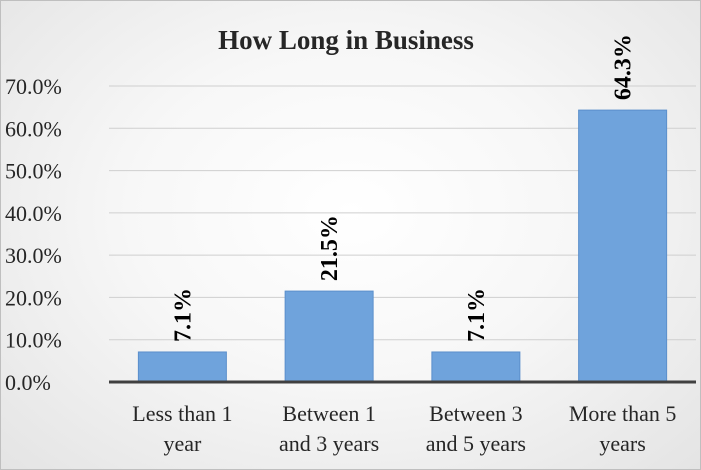 The height and width of the screenshot is (470, 701). I want to click on category-label: and 5 years, so click(476, 443).